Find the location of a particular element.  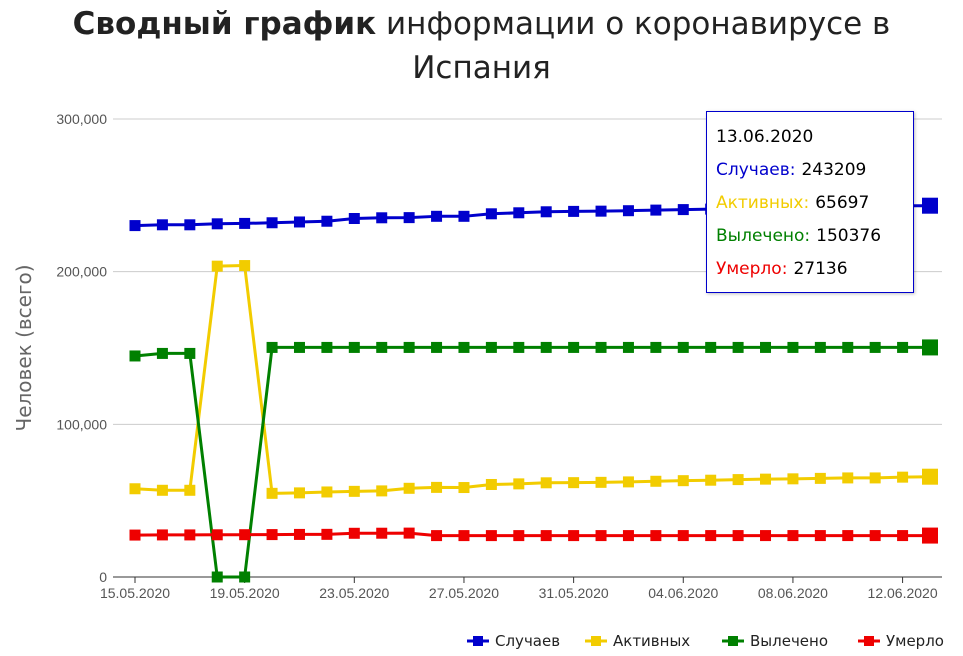

tooltip-row: Случаев: 243209 is located at coordinates (814, 174).